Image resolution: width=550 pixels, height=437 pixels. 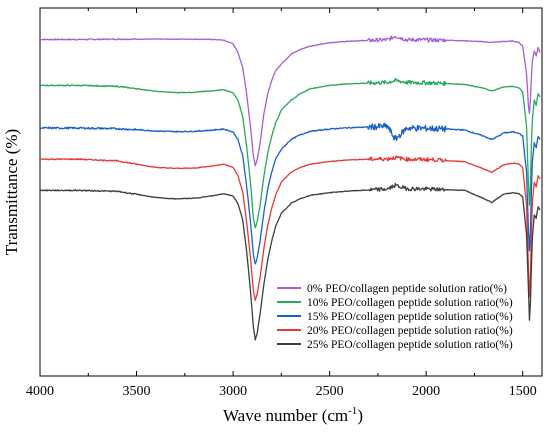 What do you see at coordinates (352, 411) in the screenshot?
I see `x-axis-title-superscript: -1` at bounding box center [352, 411].